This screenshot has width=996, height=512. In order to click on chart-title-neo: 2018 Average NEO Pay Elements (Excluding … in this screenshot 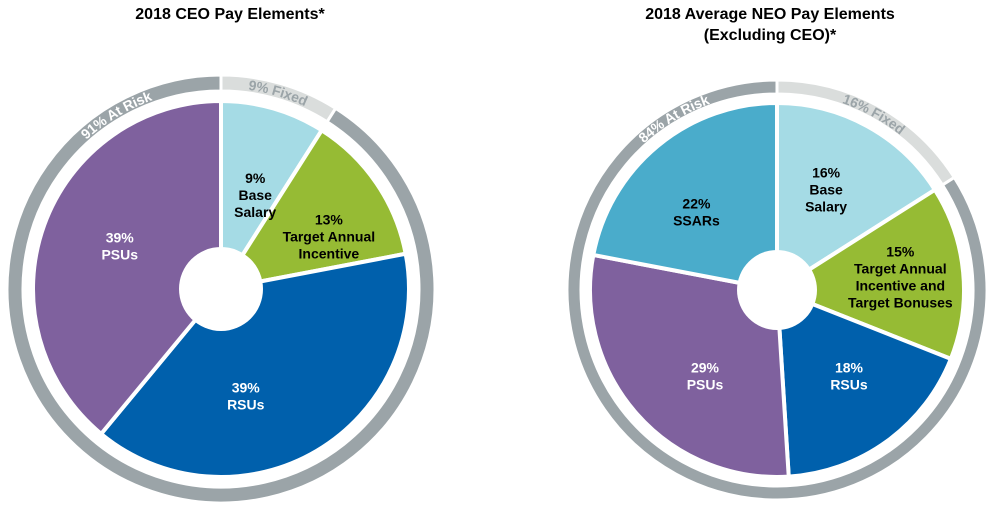, I will do `click(770, 25)`.